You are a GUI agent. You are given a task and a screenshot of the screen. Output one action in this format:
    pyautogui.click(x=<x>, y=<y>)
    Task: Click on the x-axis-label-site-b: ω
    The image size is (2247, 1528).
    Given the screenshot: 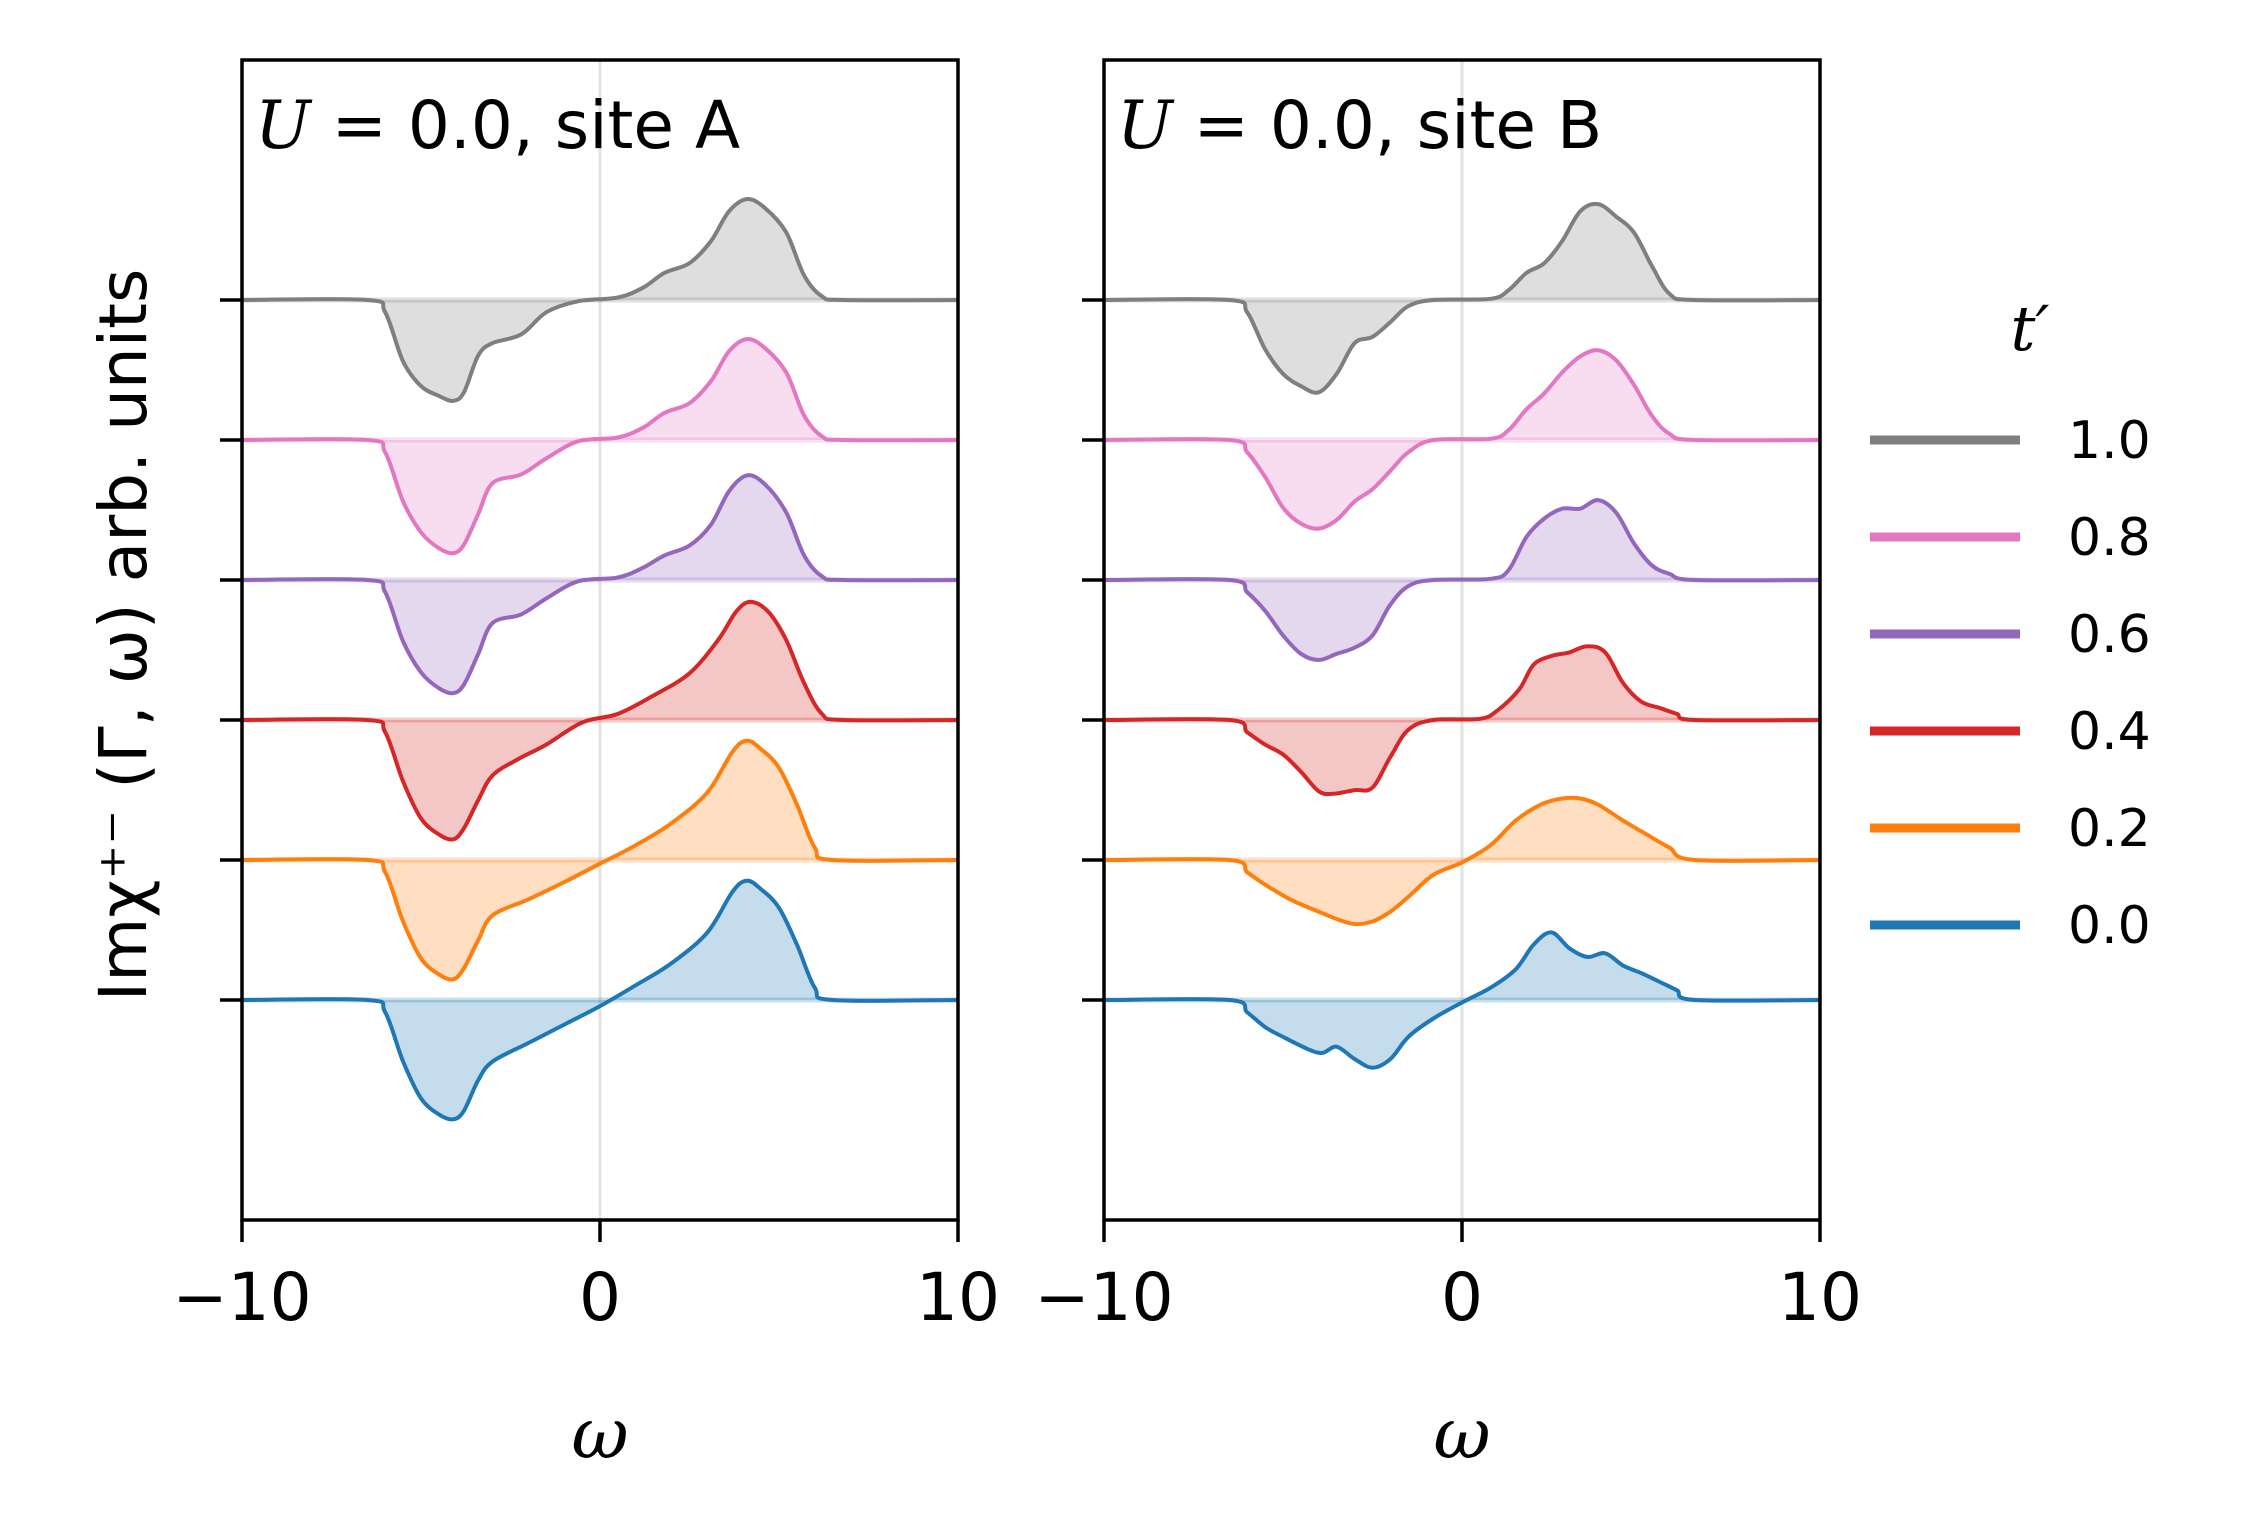 What is the action you would take?
    pyautogui.click(x=1461, y=1434)
    